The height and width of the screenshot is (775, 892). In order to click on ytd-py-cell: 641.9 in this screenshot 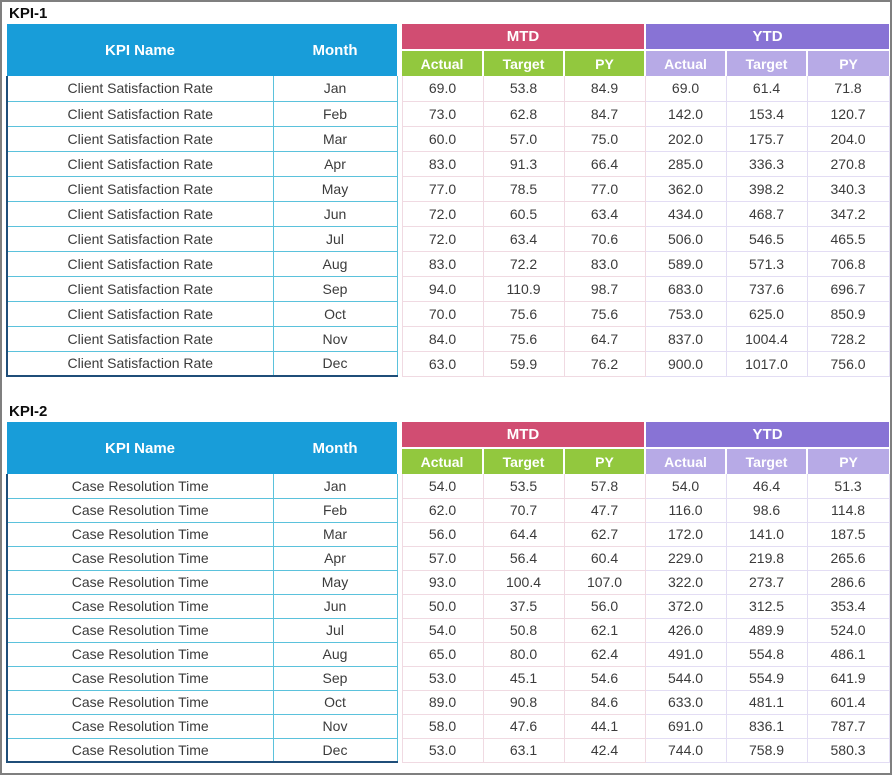, I will do `click(848, 678)`.